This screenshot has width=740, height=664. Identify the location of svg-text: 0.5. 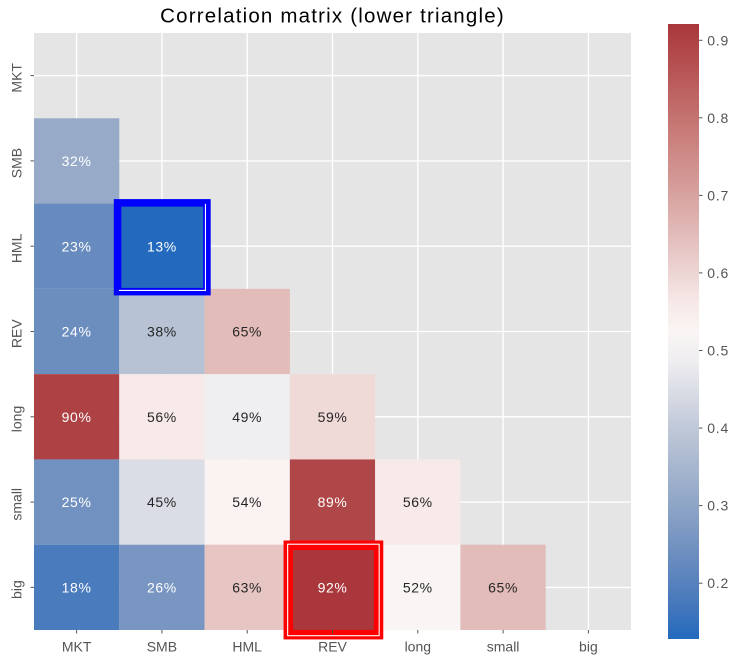
(718, 351).